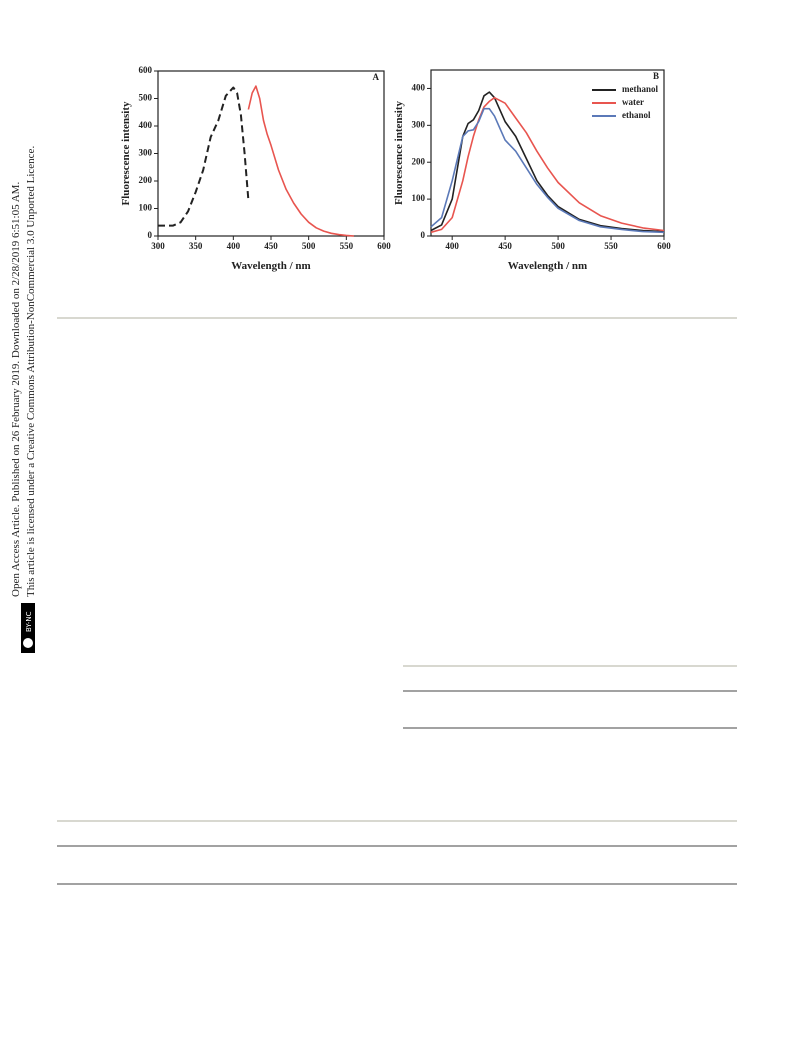 This screenshot has width=793, height=1039. I want to click on y-tick-label: 600, so click(146, 70).